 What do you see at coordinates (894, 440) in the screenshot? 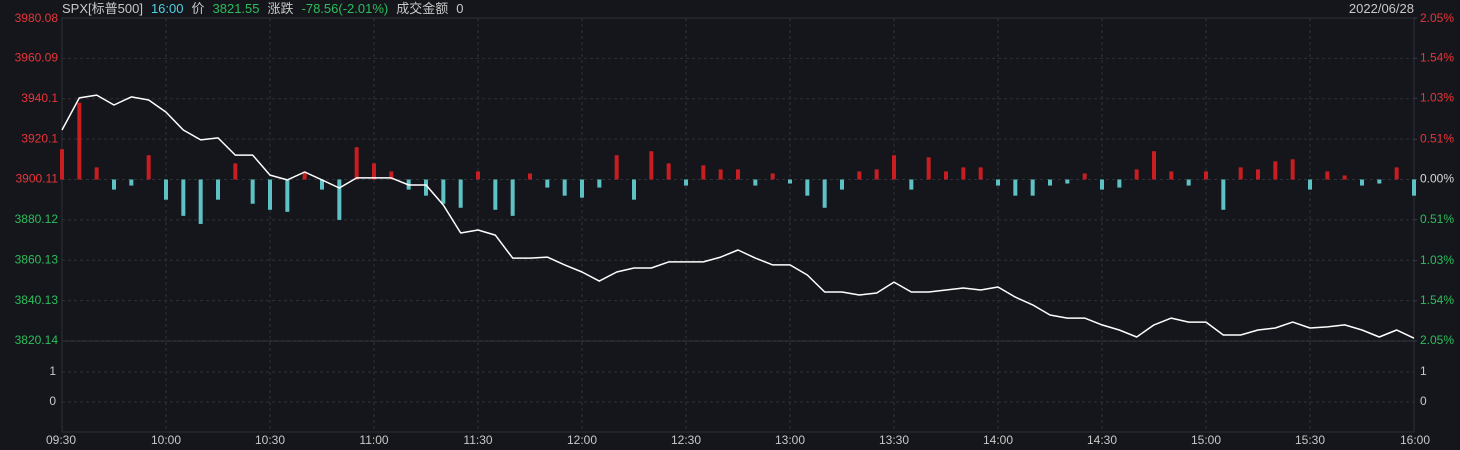
I see `x-tick-label: 13:30` at bounding box center [894, 440].